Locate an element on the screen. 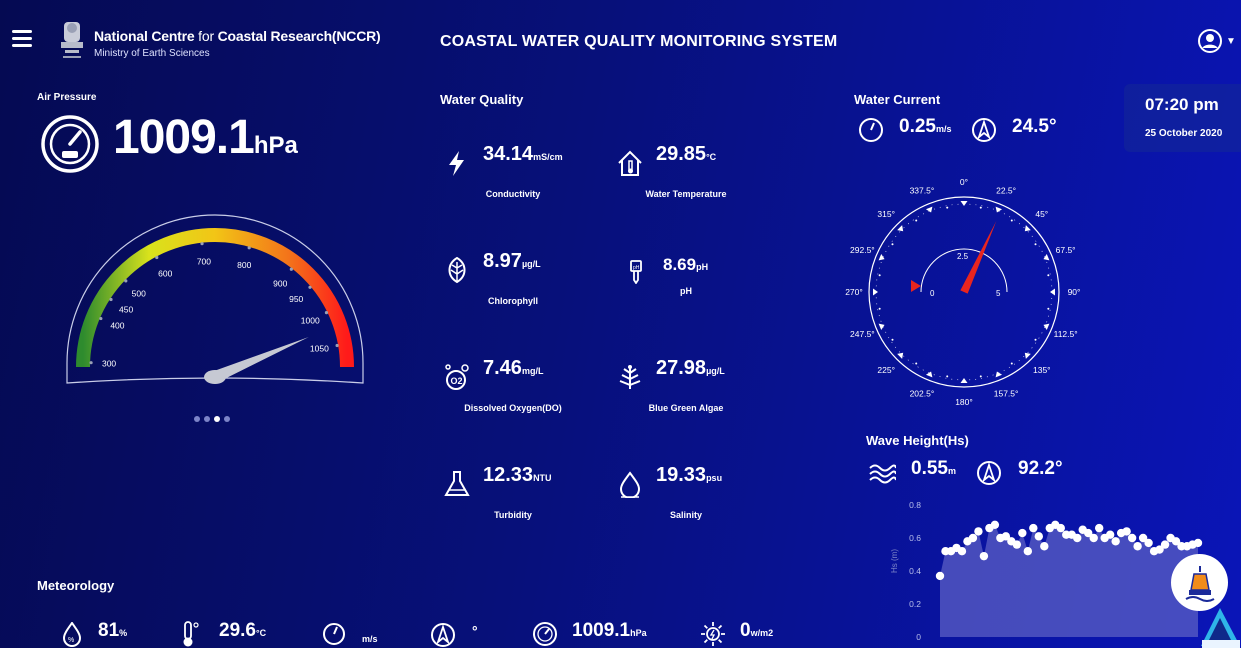 The width and height of the screenshot is (1241, 648). wave-height-value: 0.55m is located at coordinates (933, 468).